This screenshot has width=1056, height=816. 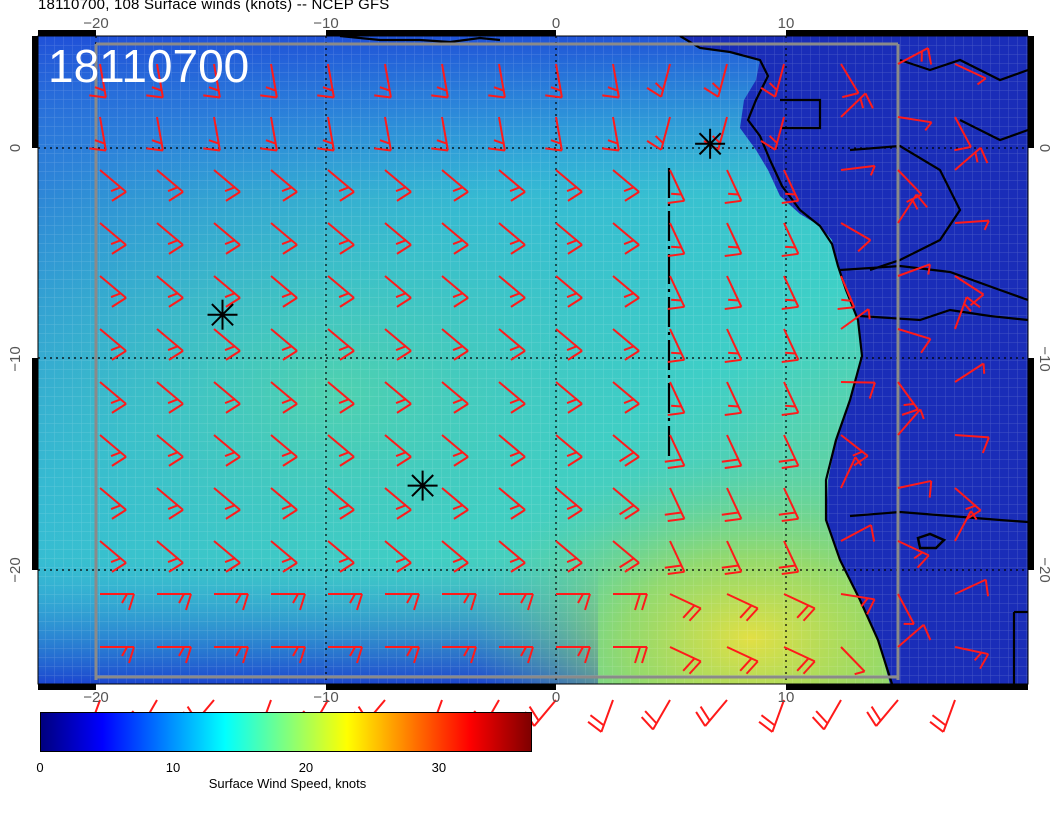 What do you see at coordinates (173, 767) in the screenshot?
I see `colorbar-tick-label: 10` at bounding box center [173, 767].